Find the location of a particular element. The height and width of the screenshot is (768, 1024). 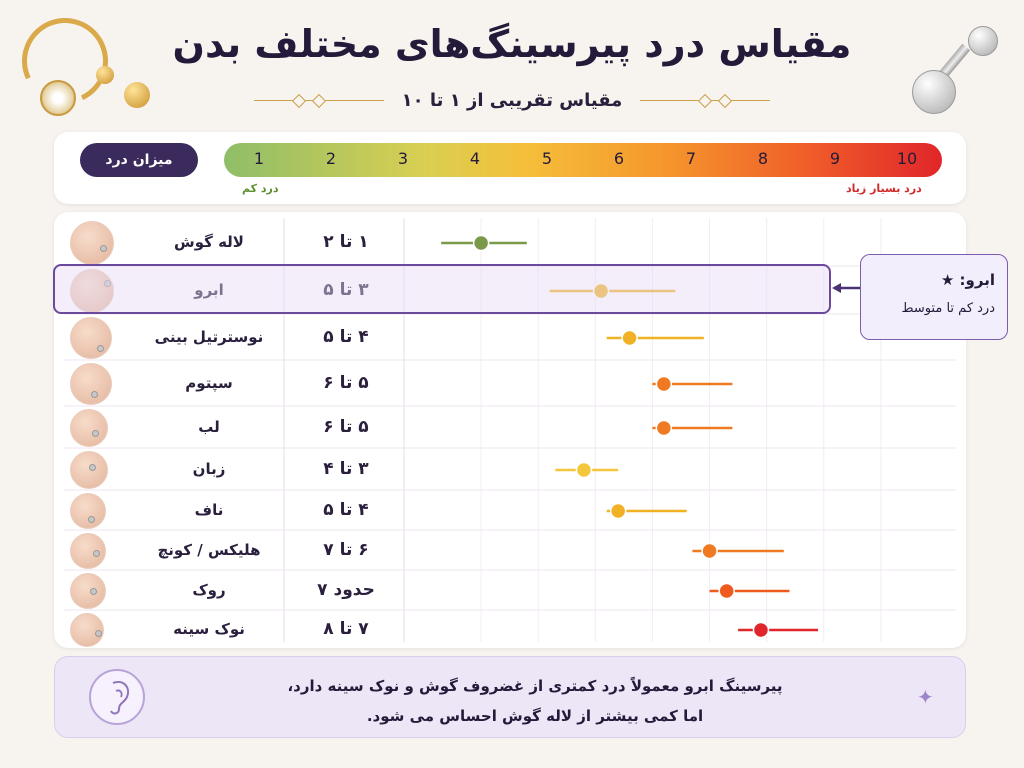

callout-subtitle: درد کم تا متوسط is located at coordinates (948, 308).